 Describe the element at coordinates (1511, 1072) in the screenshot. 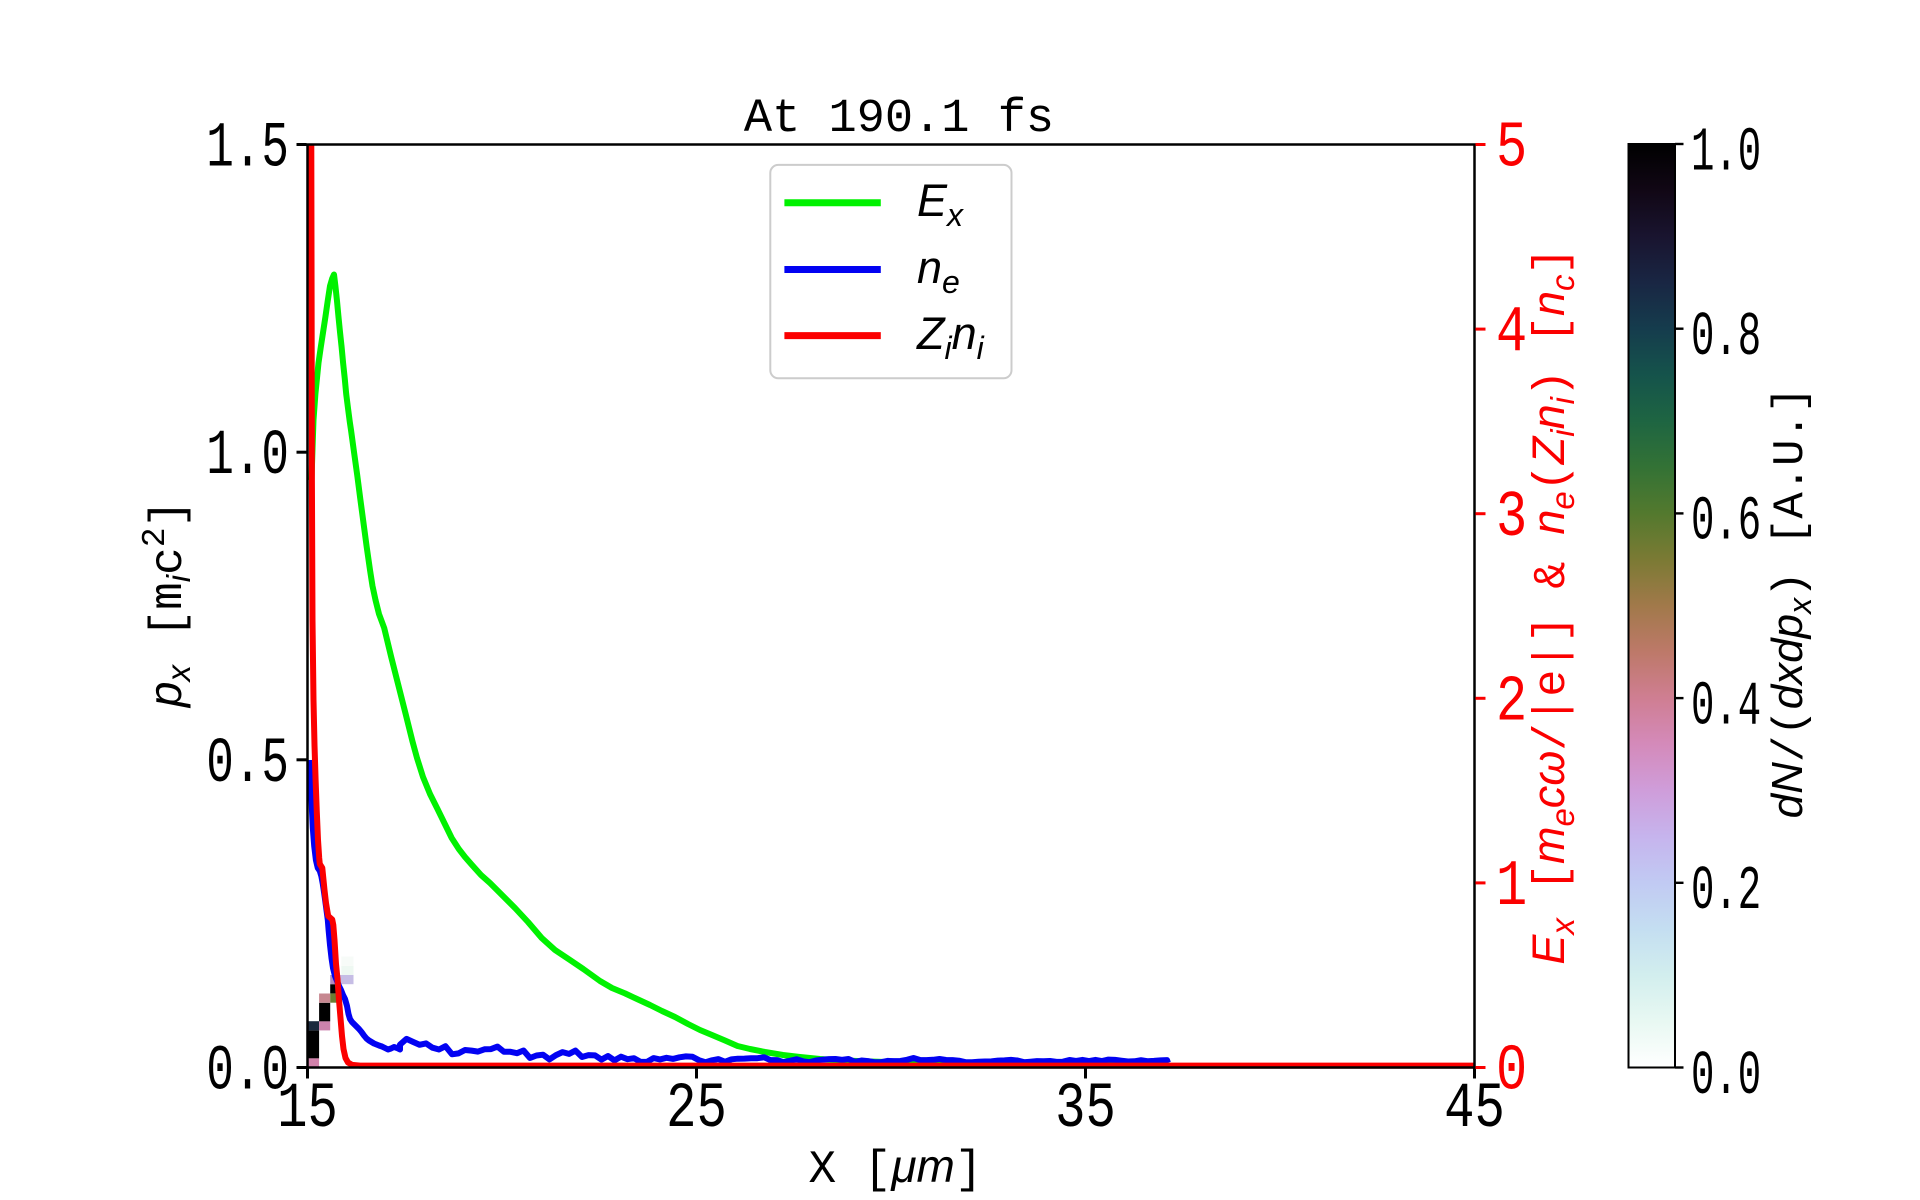

I see `svg-text: 0` at that location.